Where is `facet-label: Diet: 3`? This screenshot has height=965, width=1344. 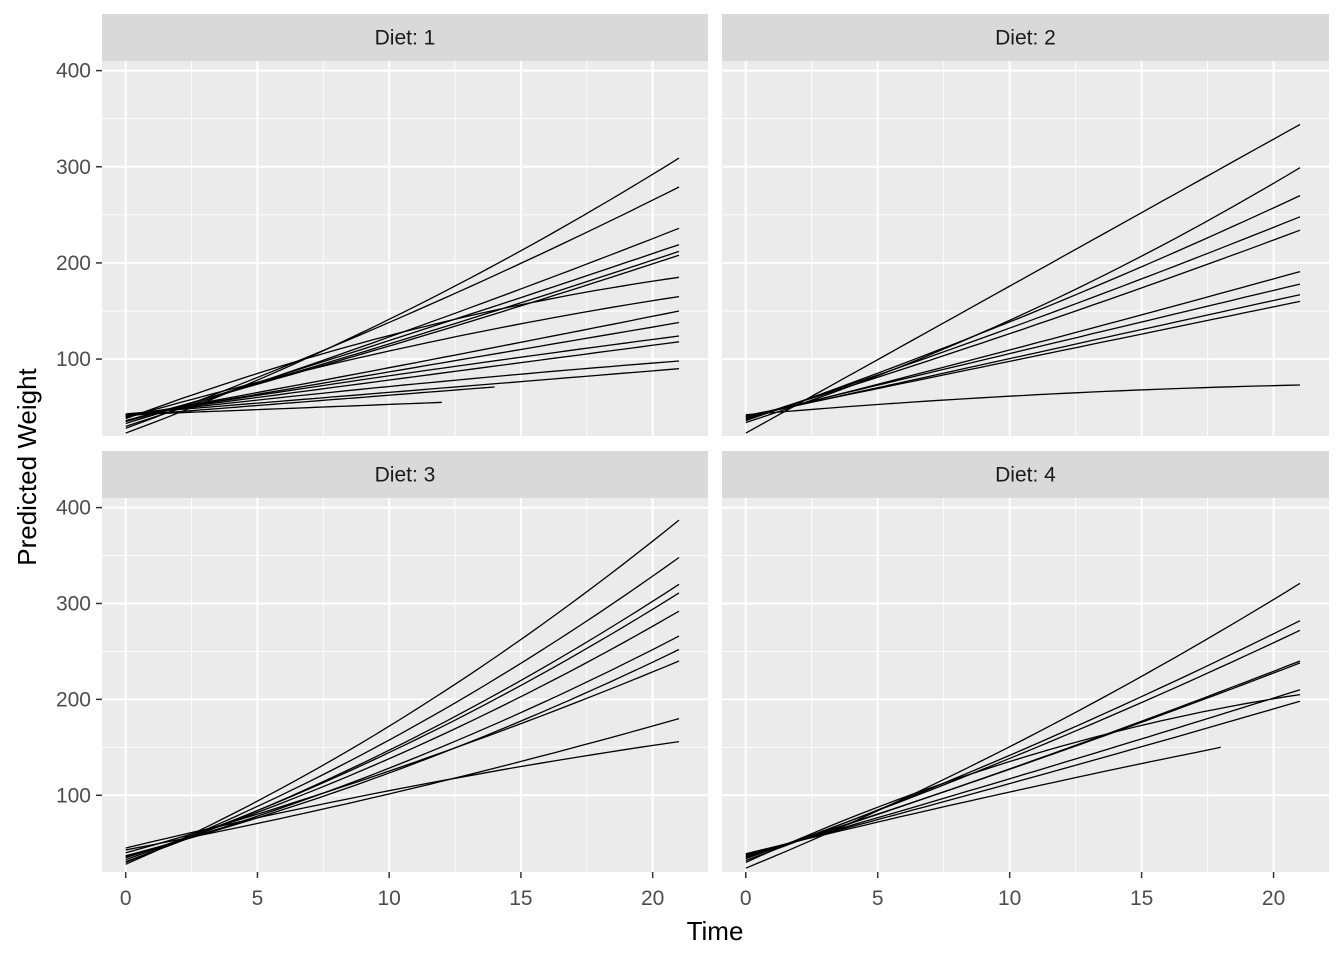
facet-label: Diet: 3 is located at coordinates (405, 475).